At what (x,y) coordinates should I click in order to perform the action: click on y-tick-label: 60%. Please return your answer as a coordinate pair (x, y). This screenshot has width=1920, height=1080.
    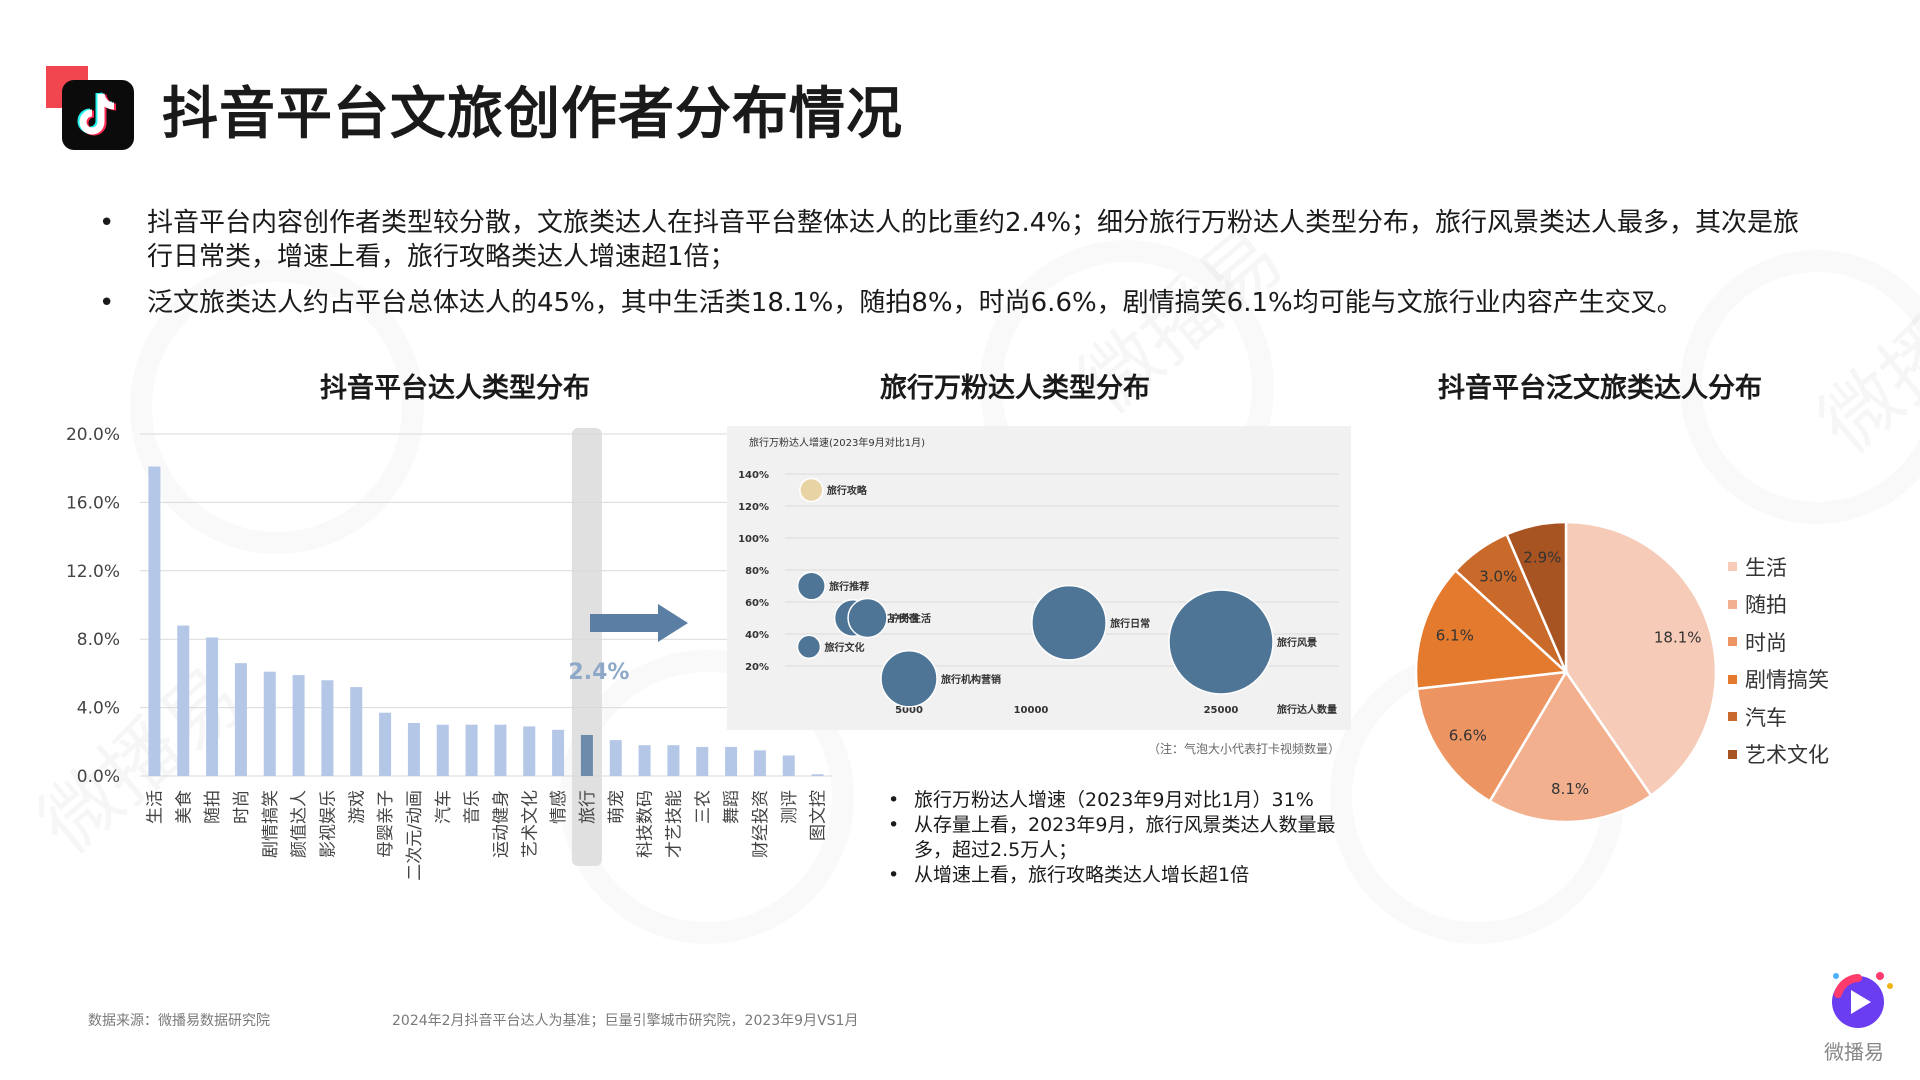
    Looking at the image, I should click on (757, 603).